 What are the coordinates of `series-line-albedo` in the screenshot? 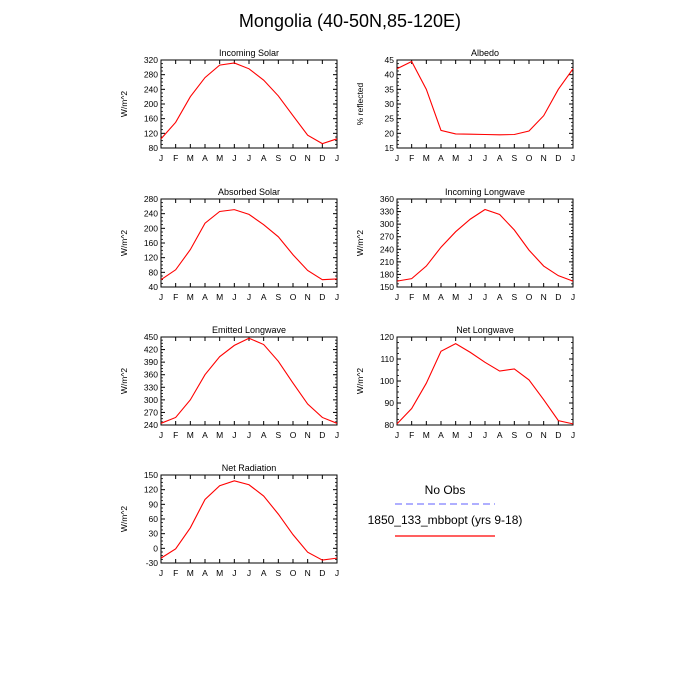 It's located at (485, 98).